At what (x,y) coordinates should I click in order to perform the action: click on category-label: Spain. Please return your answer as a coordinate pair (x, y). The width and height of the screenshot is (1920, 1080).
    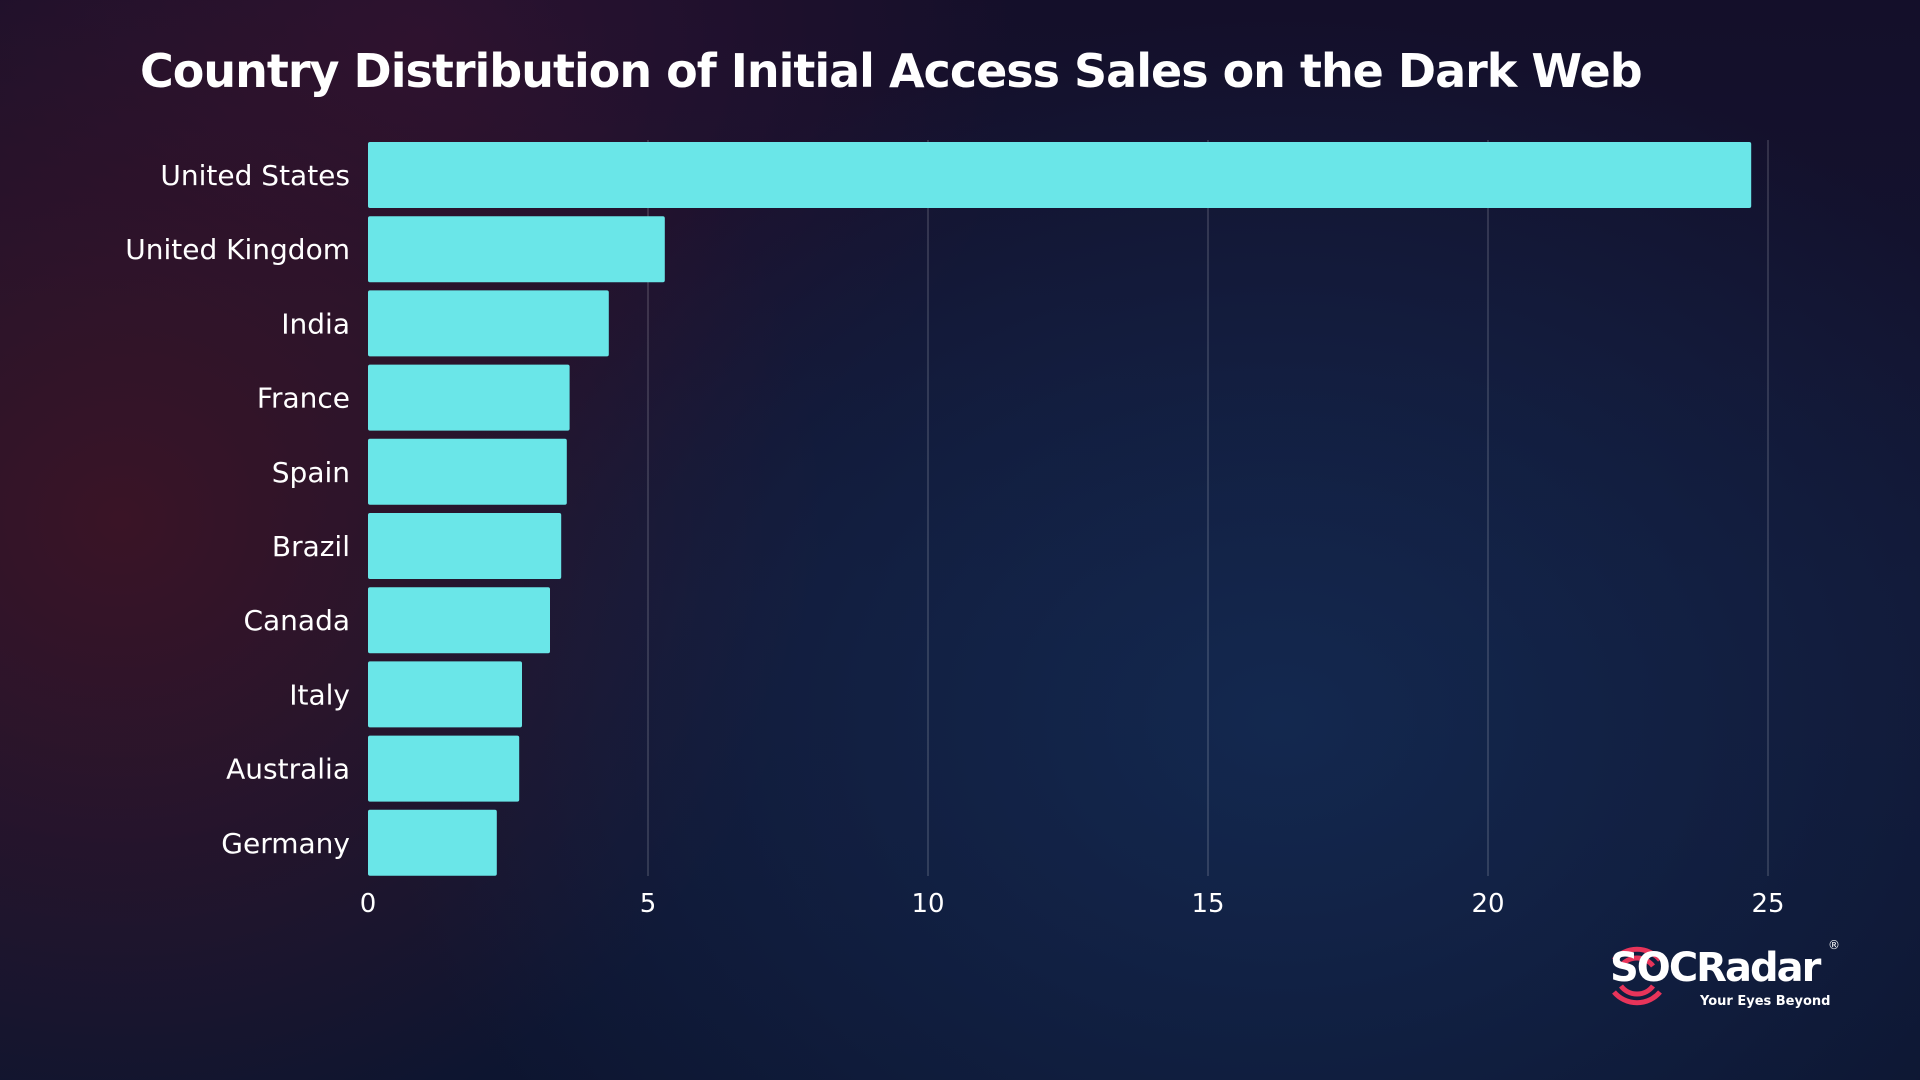
    Looking at the image, I should click on (311, 472).